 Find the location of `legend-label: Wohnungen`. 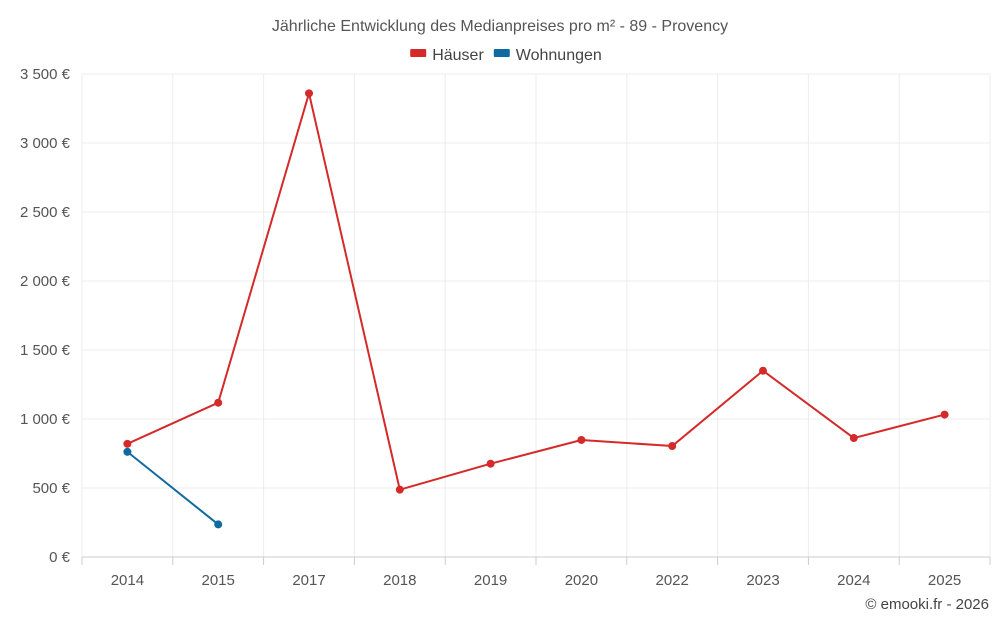

legend-label: Wohnungen is located at coordinates (559, 55).